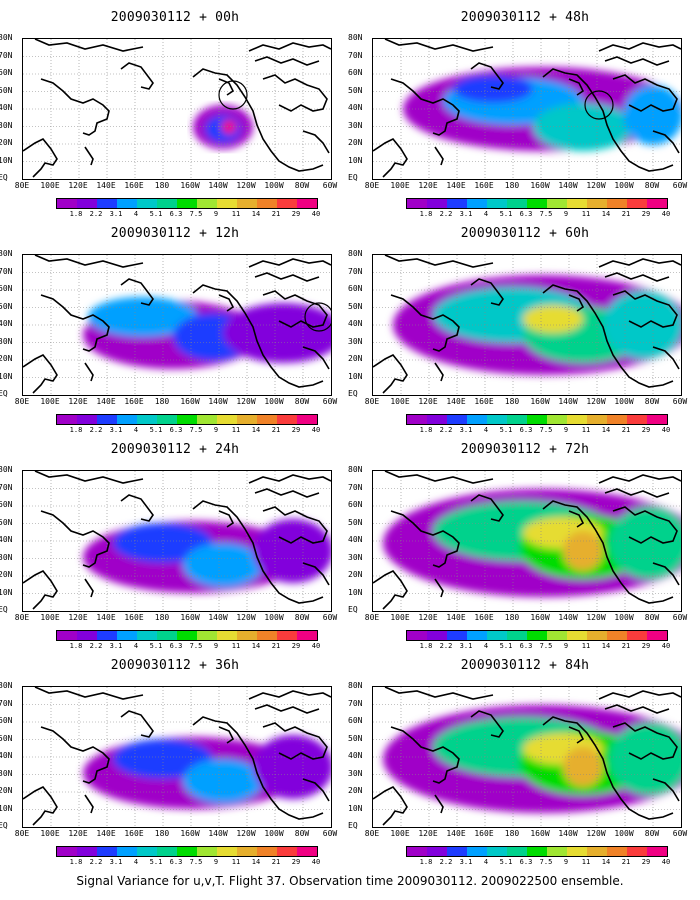 This screenshot has width=700, height=900. I want to click on latitude-label: 70N, so click(355, 55).